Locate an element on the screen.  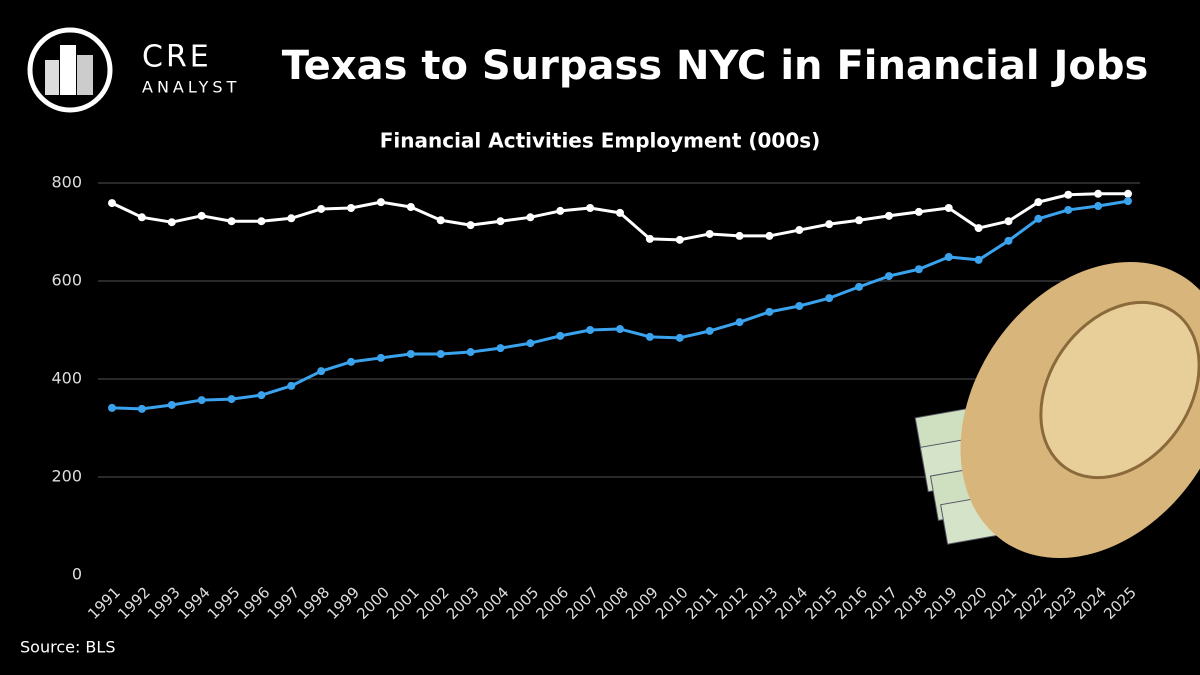
hat-illustration is located at coordinates (1057, 410).